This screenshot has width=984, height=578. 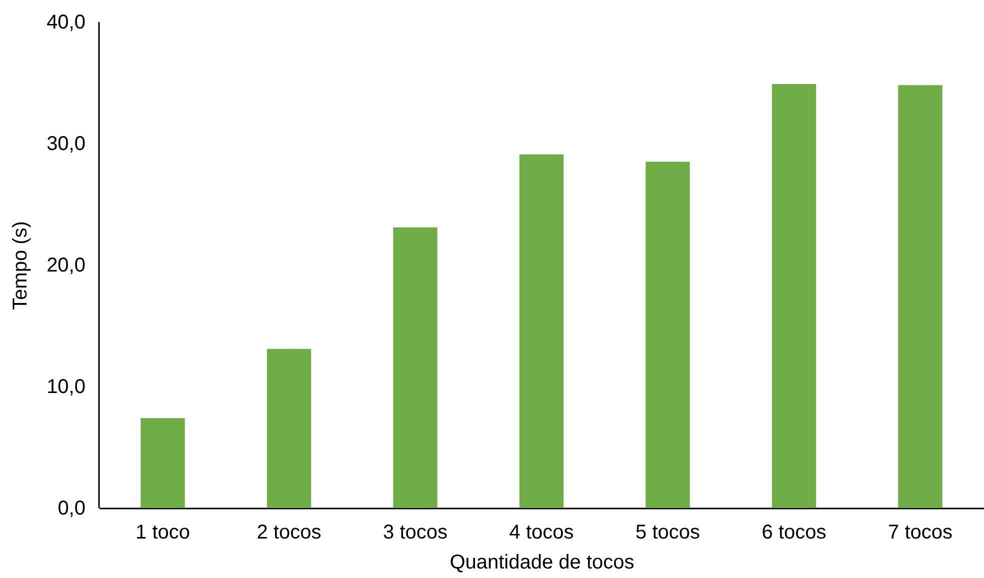 What do you see at coordinates (66, 23) in the screenshot?
I see `y-tick-label: 40,0` at bounding box center [66, 23].